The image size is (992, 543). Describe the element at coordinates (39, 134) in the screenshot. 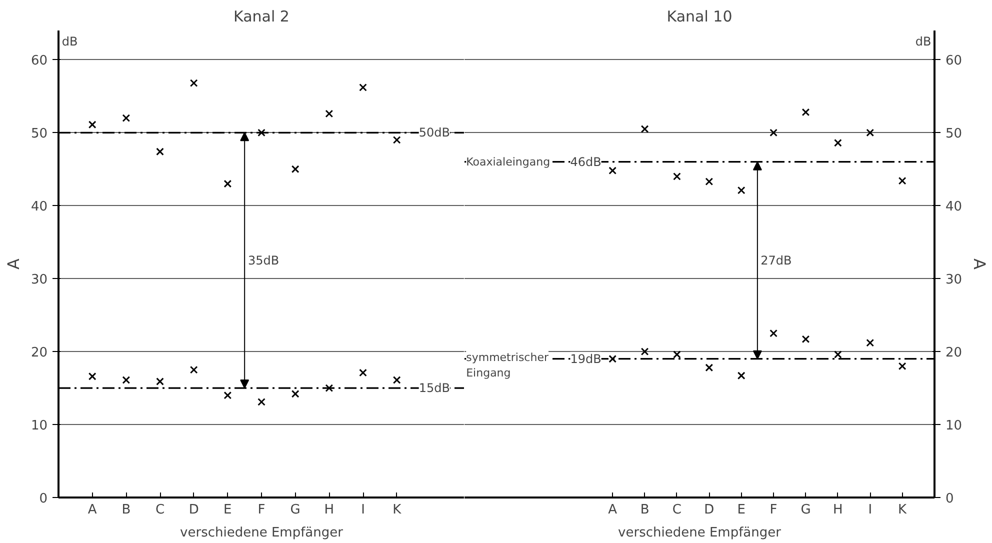

I see `y-tick-label: 50` at that location.